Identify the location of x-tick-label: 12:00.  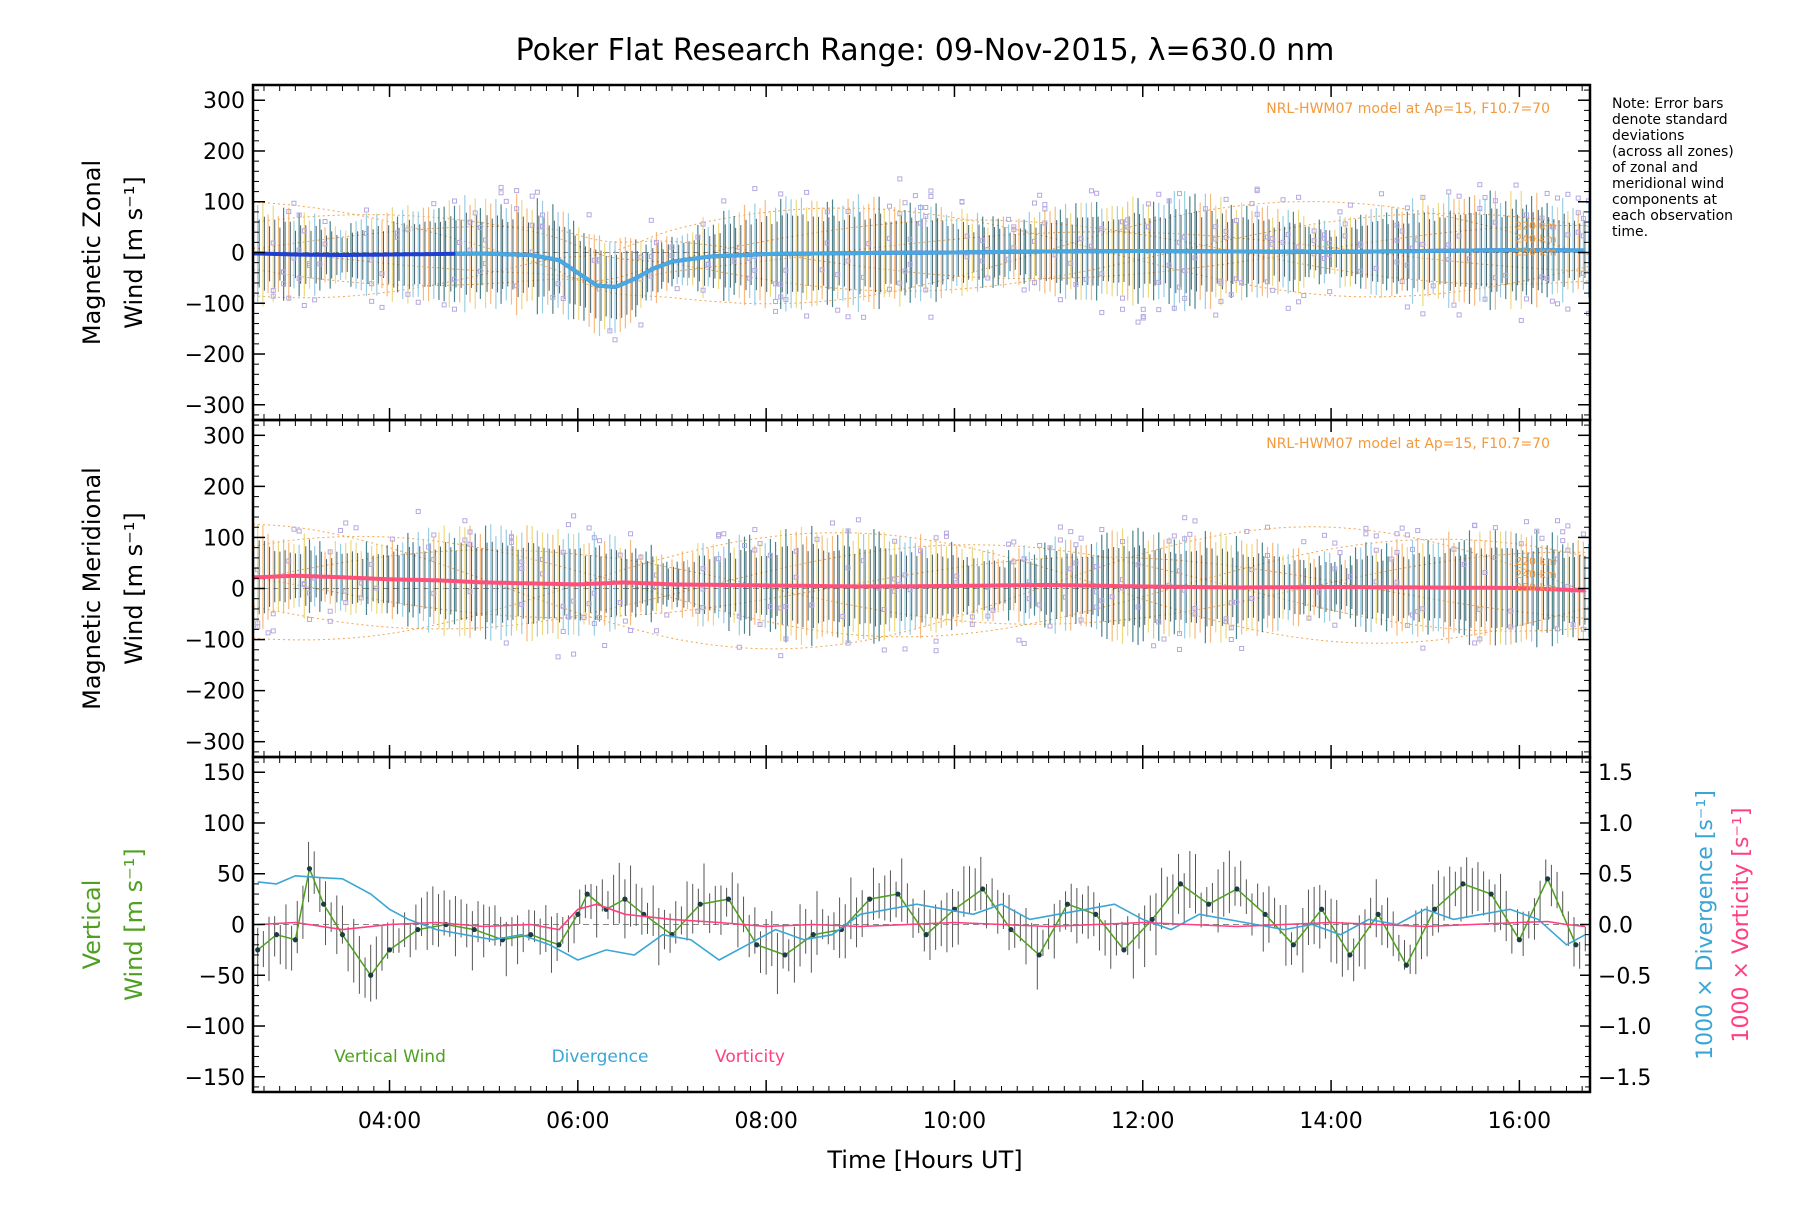
(1142, 1121).